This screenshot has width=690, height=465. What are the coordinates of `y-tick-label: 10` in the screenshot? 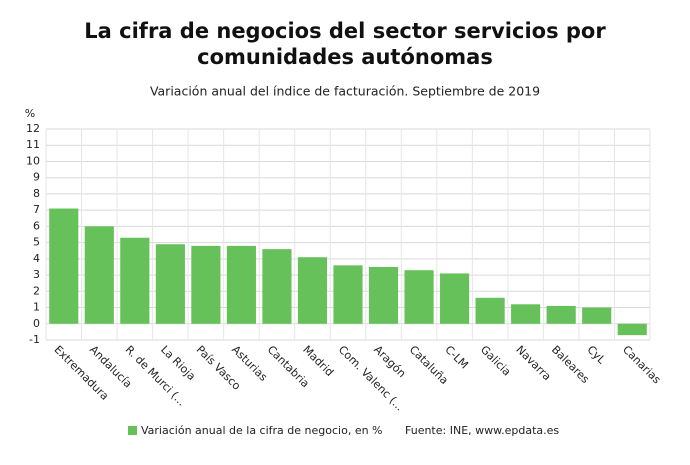 It's located at (33, 160).